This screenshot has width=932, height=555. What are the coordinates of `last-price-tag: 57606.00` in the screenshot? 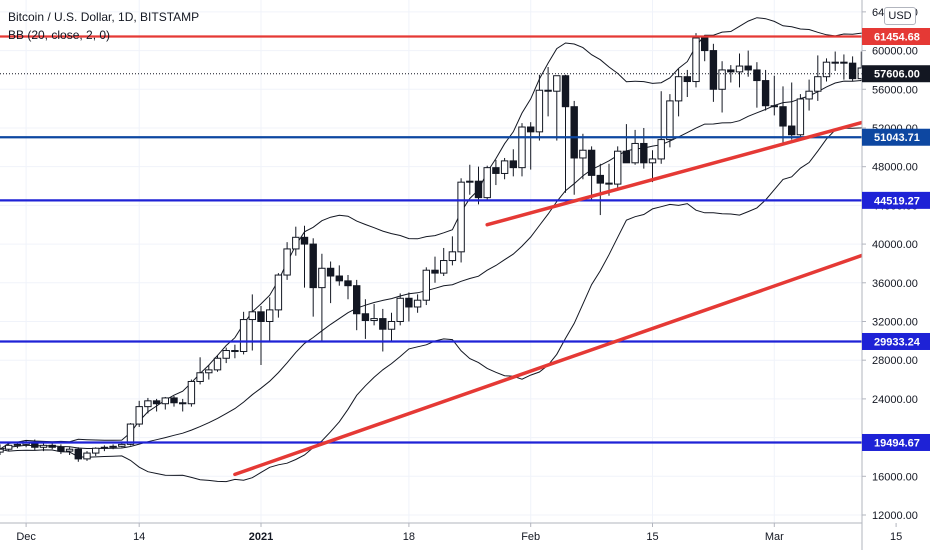 It's located at (896, 74).